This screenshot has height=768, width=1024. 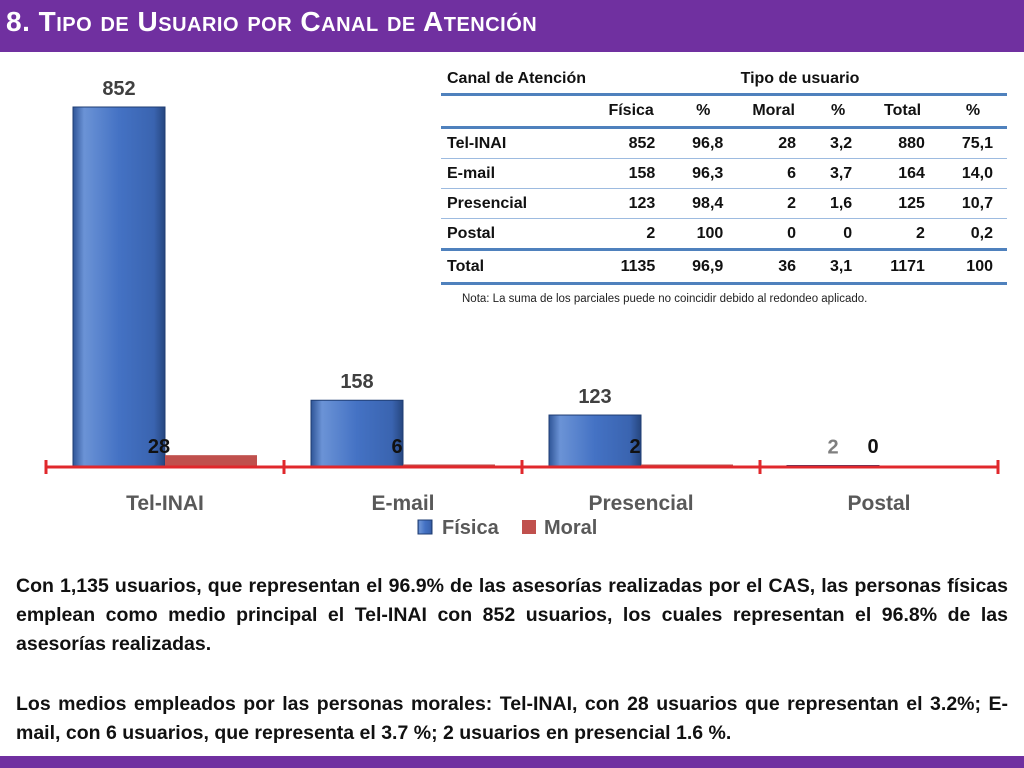 I want to click on table-cell: 14,0, so click(x=972, y=173).